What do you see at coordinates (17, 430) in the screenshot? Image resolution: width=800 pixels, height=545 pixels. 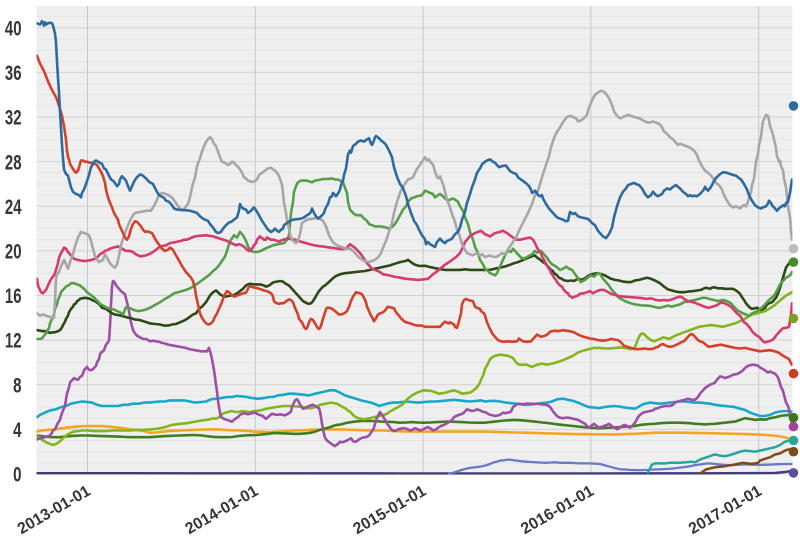 I see `svg-text: 4` at bounding box center [17, 430].